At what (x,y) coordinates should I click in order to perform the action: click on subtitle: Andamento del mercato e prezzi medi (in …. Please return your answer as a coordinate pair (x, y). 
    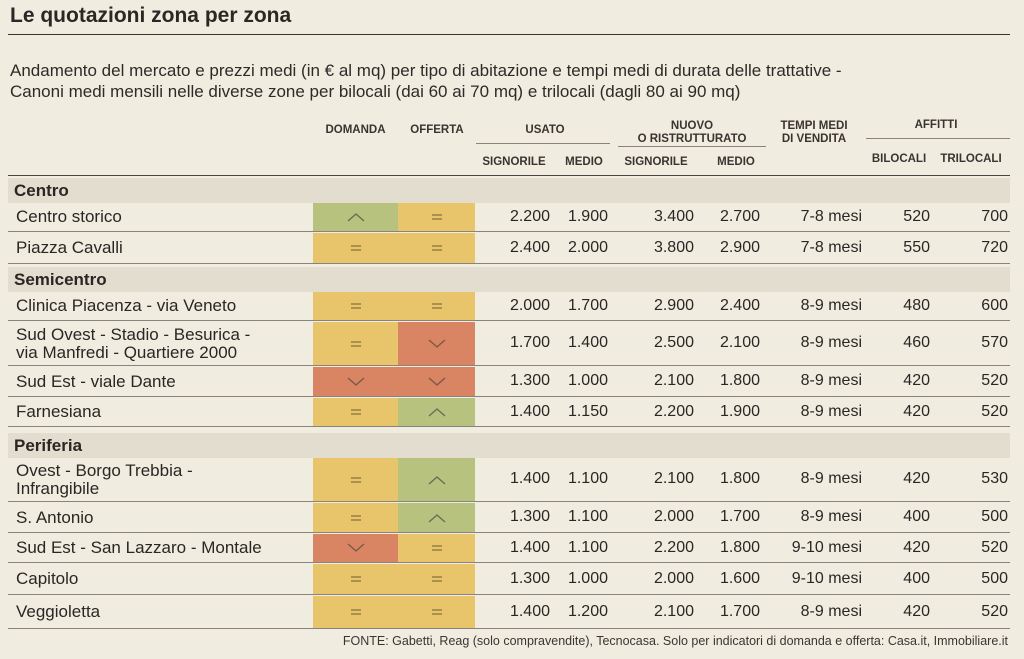
    Looking at the image, I should click on (510, 81).